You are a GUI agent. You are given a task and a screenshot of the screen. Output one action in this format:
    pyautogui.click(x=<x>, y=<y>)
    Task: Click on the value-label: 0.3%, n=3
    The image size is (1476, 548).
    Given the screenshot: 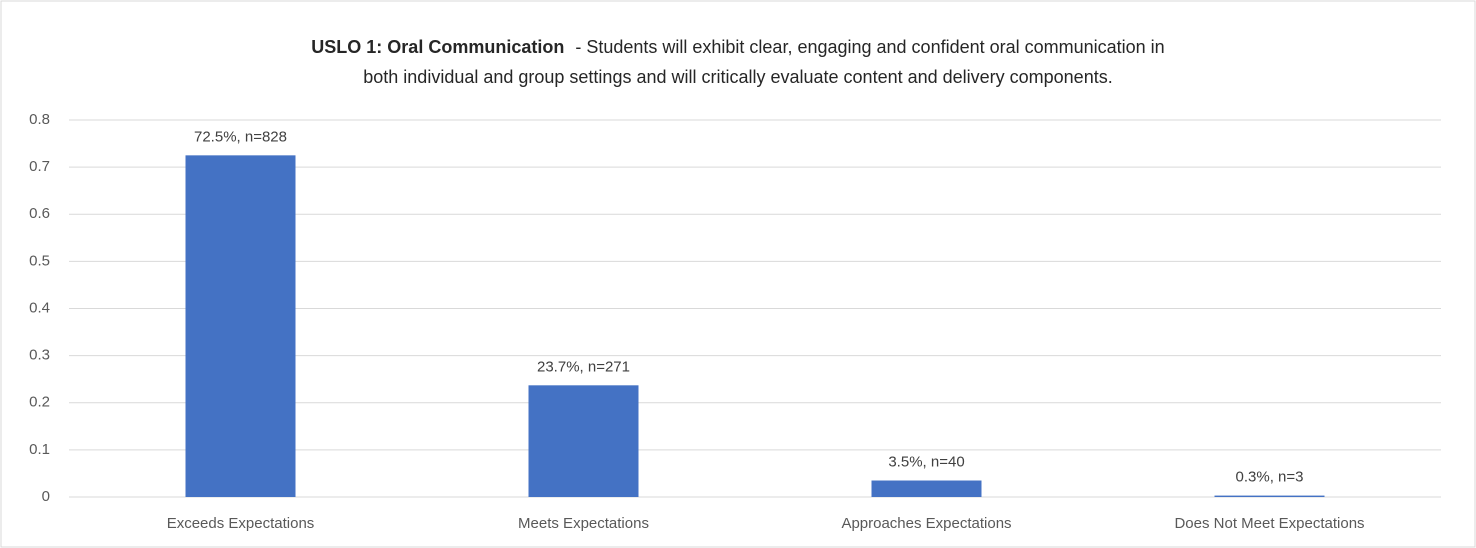 What is the action you would take?
    pyautogui.click(x=1270, y=477)
    